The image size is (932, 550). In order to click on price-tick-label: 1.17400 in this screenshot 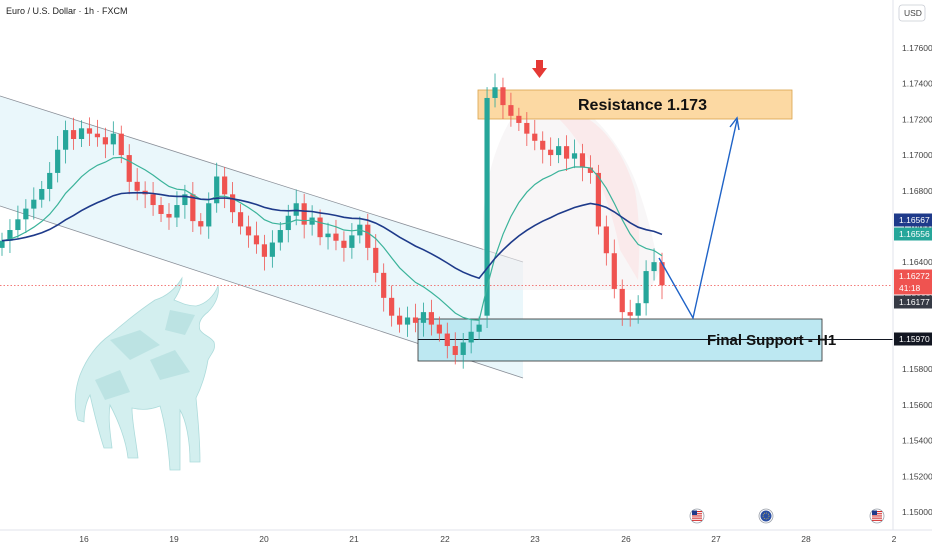, I will do `click(917, 84)`.